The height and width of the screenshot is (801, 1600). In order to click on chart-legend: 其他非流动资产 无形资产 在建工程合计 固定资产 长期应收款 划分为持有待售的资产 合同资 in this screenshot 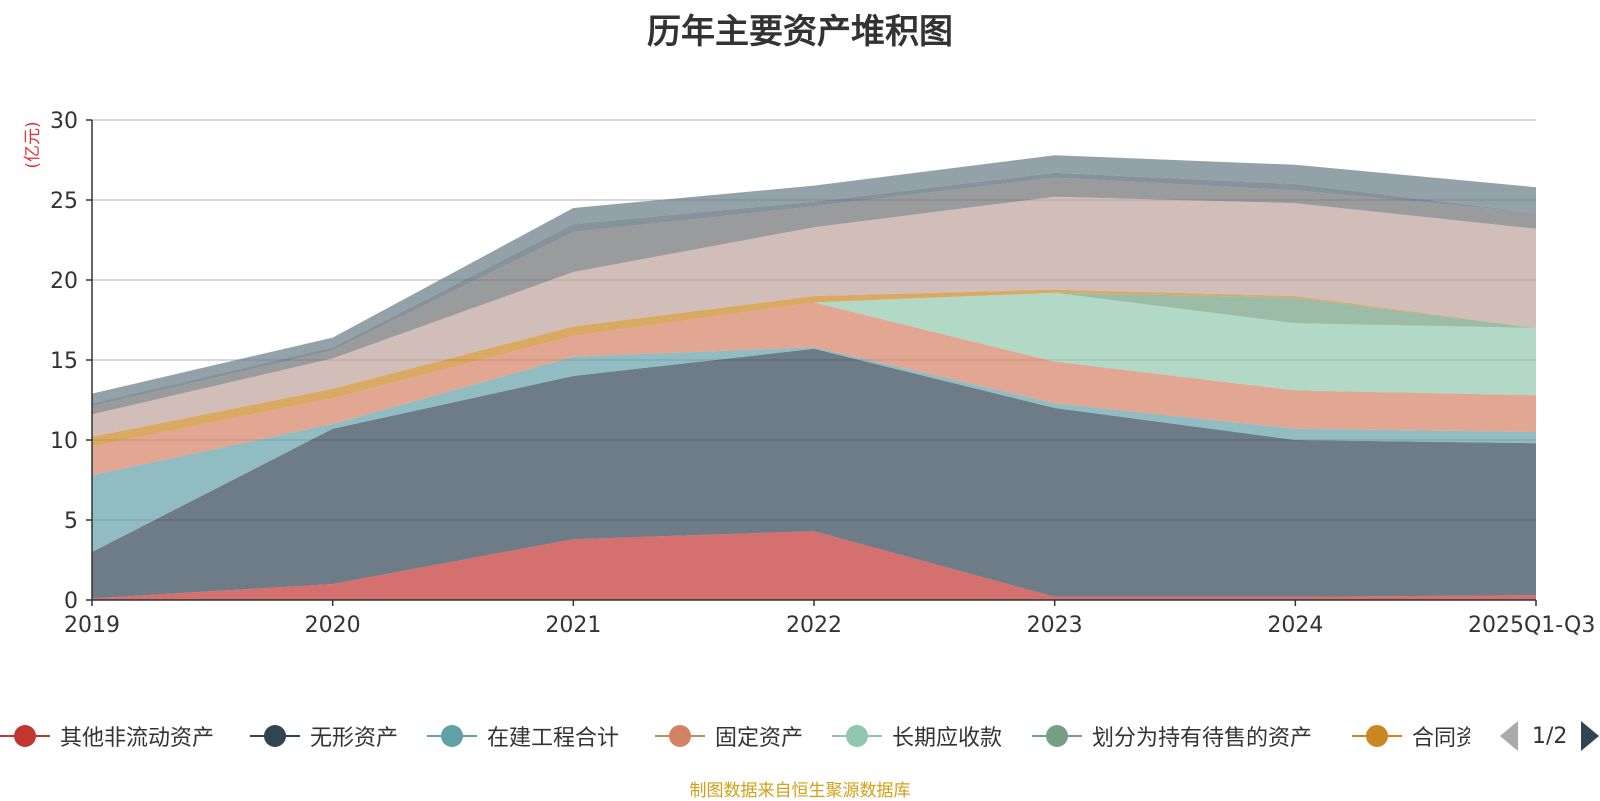, I will do `click(735, 736)`.